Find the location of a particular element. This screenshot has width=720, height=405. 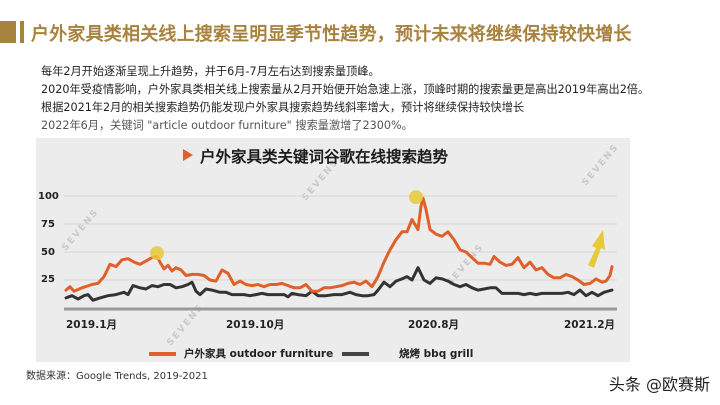

x-tick-2020-8: 2020.8月 is located at coordinates (434, 325).